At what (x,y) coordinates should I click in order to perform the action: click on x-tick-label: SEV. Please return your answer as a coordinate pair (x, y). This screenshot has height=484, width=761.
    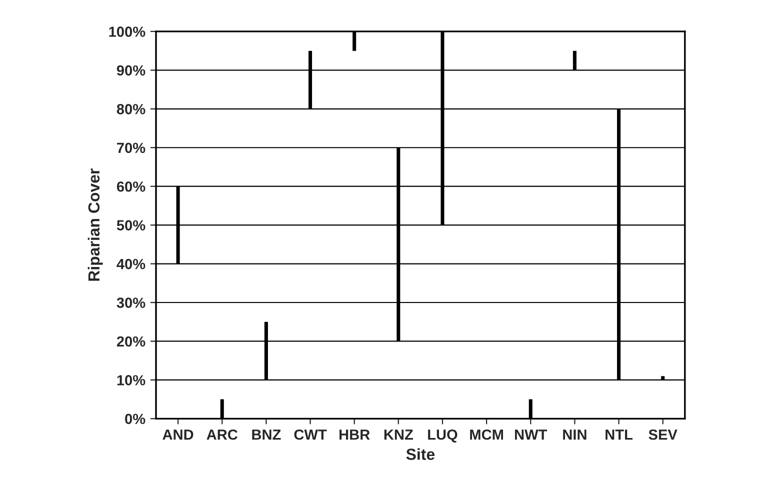
    Looking at the image, I should click on (663, 434).